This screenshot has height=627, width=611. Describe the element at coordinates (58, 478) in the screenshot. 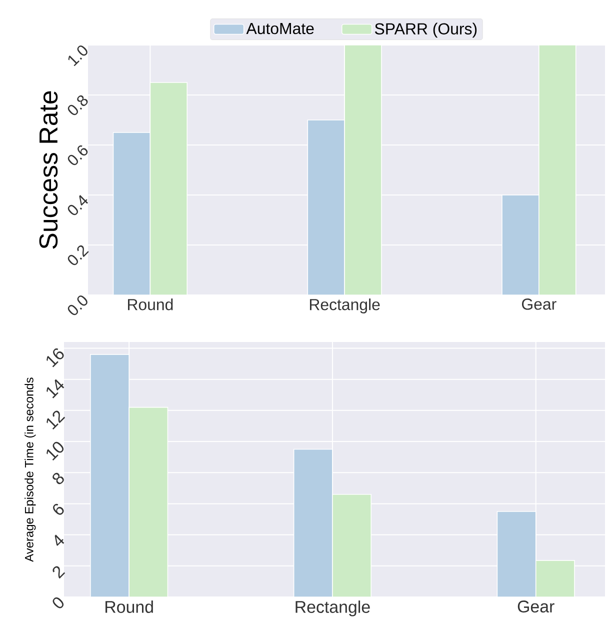

I see `y-tick-label: 8` at that location.